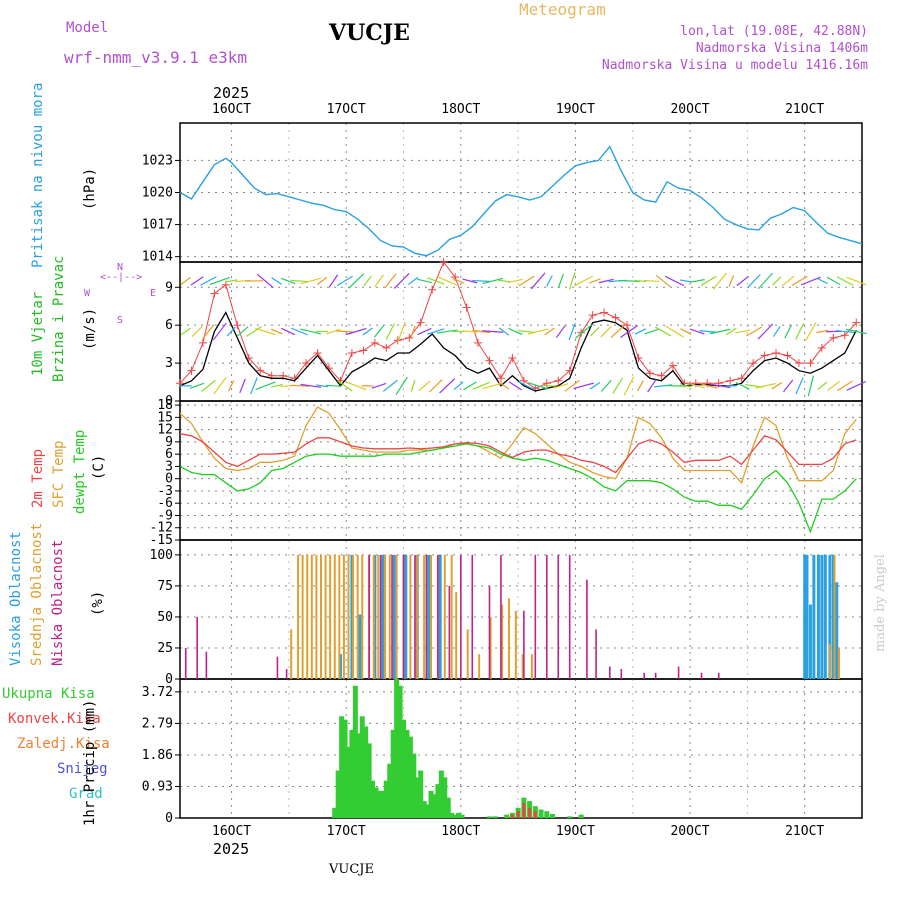  What do you see at coordinates (460, 831) in the screenshot?
I see `x-tick-label-bottom: 18OCT` at bounding box center [460, 831].